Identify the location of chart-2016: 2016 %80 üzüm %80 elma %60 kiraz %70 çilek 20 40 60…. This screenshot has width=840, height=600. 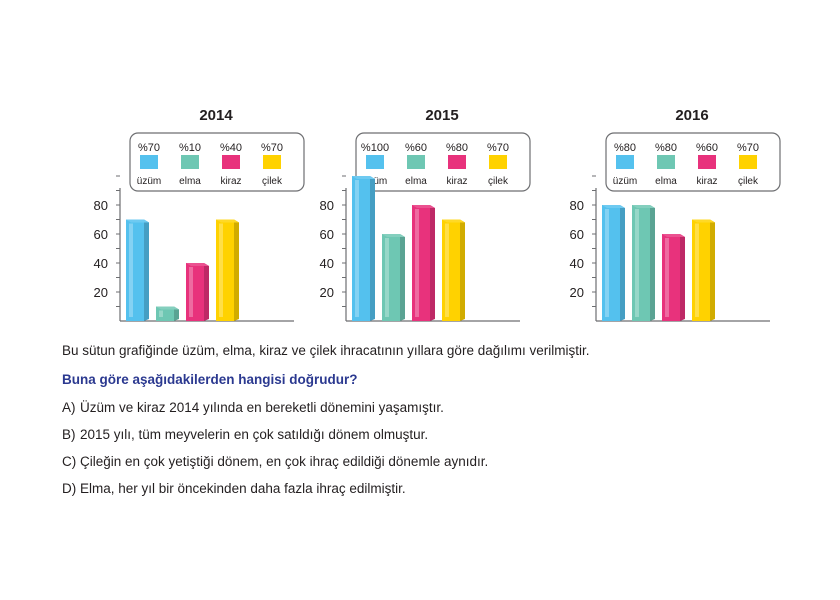
(675, 214).